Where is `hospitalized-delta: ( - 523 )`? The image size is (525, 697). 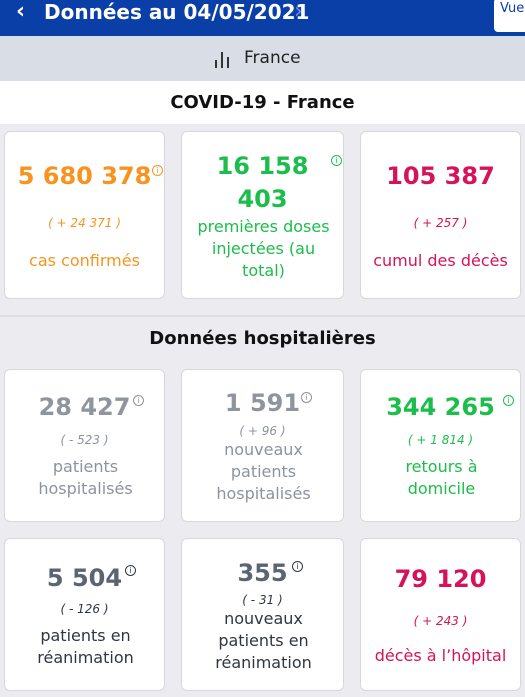 hospitalized-delta: ( - 523 ) is located at coordinates (84, 440).